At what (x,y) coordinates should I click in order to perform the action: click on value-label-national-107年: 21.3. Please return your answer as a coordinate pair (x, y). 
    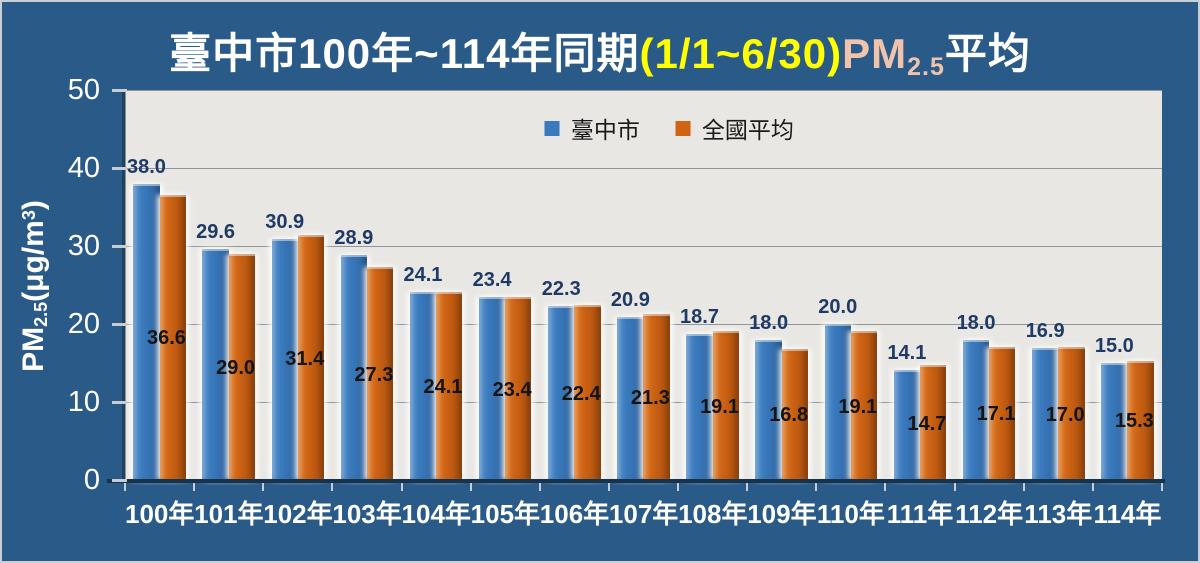
    Looking at the image, I should click on (650, 397).